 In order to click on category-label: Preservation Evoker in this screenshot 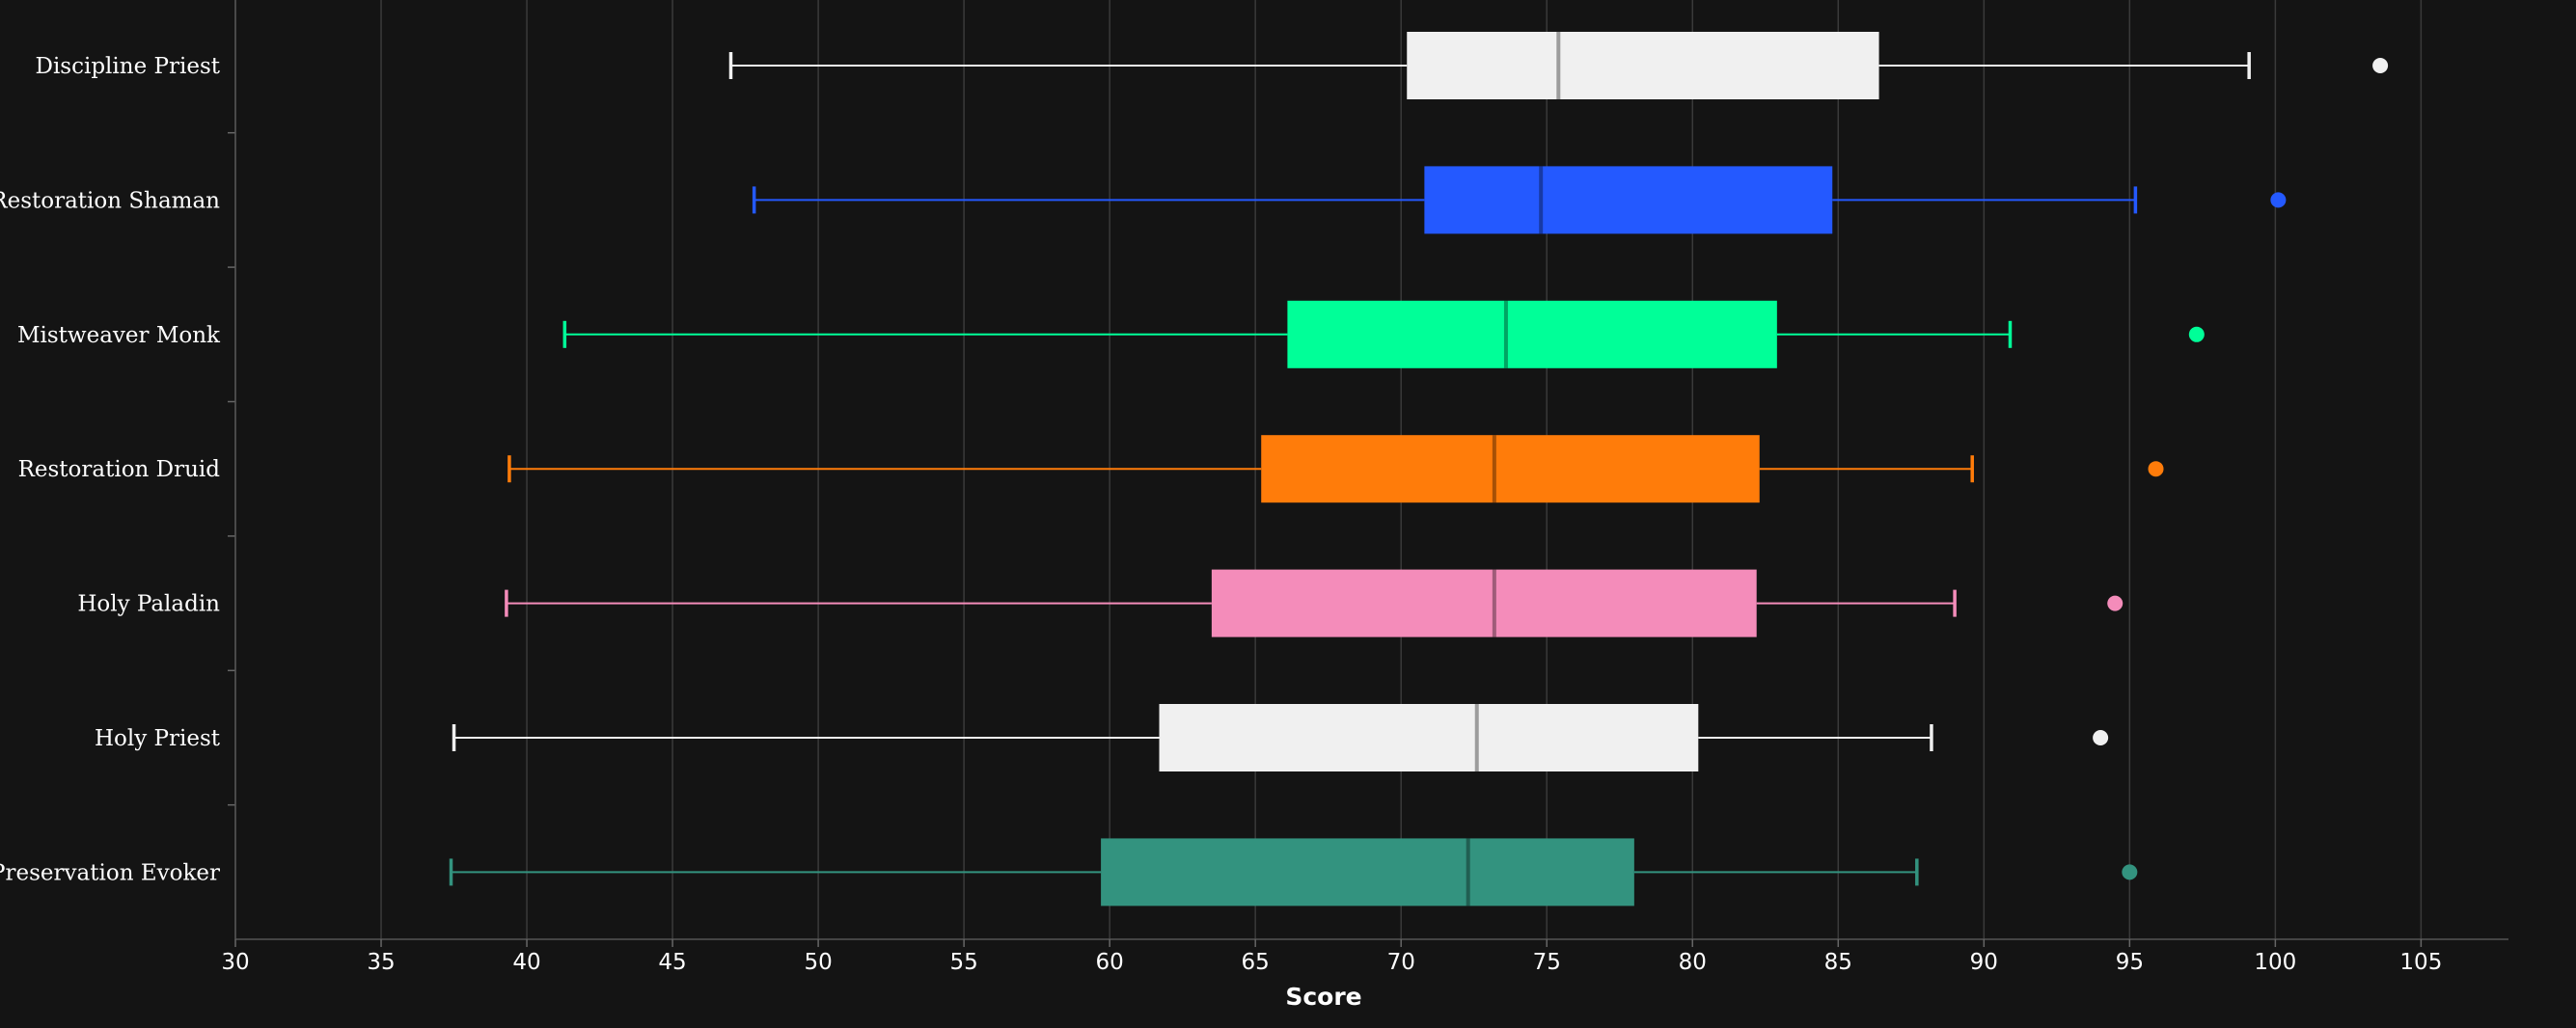, I will do `click(110, 873)`.